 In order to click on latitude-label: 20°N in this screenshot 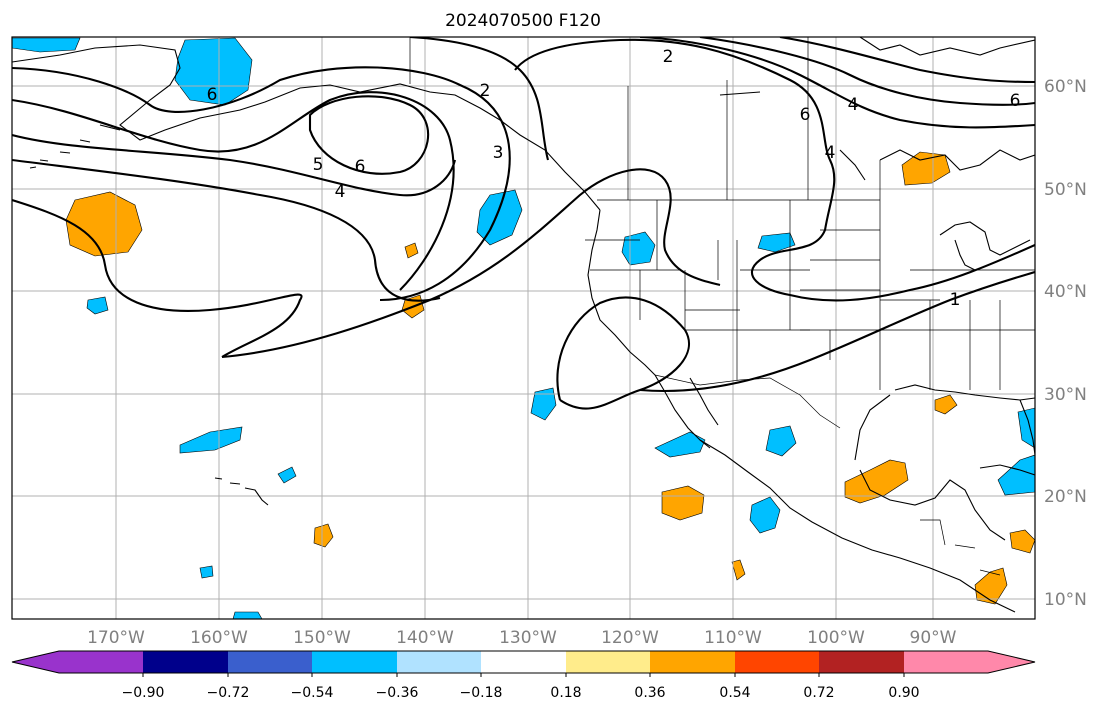, I will do `click(1065, 497)`.